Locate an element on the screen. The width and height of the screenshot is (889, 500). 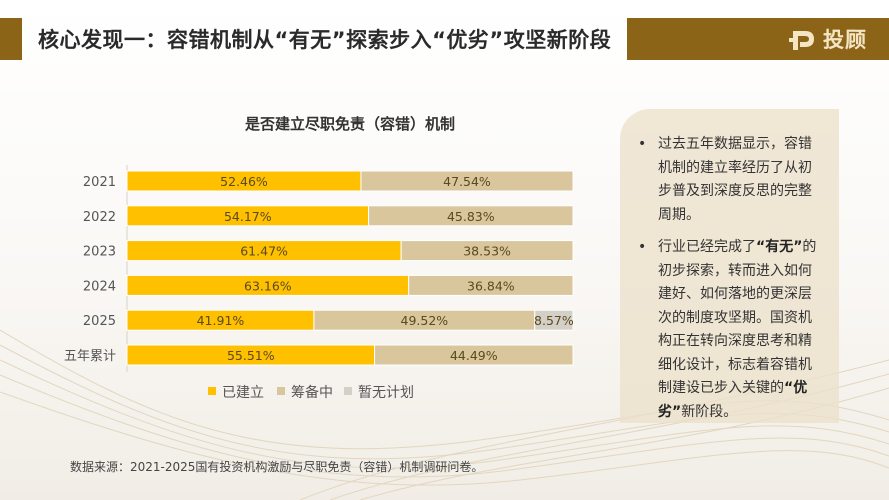
chart-title: 是否建立尽职免责（容错）机制 is located at coordinates (349, 124).